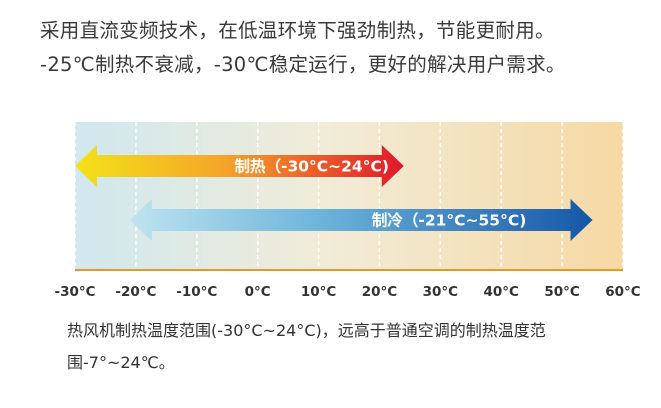 This screenshot has width=661, height=408. Describe the element at coordinates (196, 292) in the screenshot. I see `axis-tick-label: -10°C` at that location.